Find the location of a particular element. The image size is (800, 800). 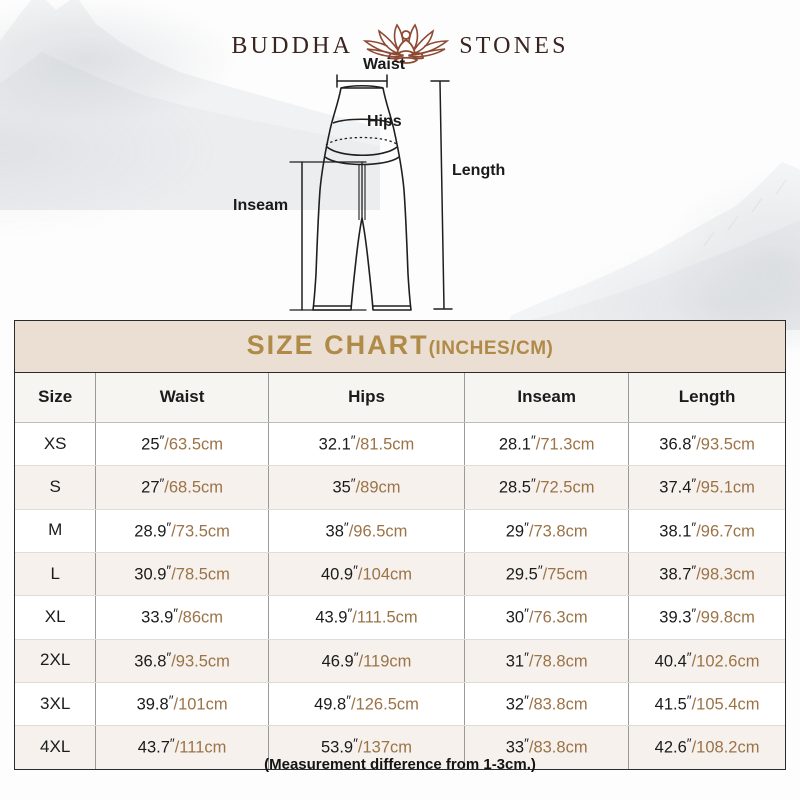

cell-length: 37.4″/95.1cm is located at coordinates (706, 487).